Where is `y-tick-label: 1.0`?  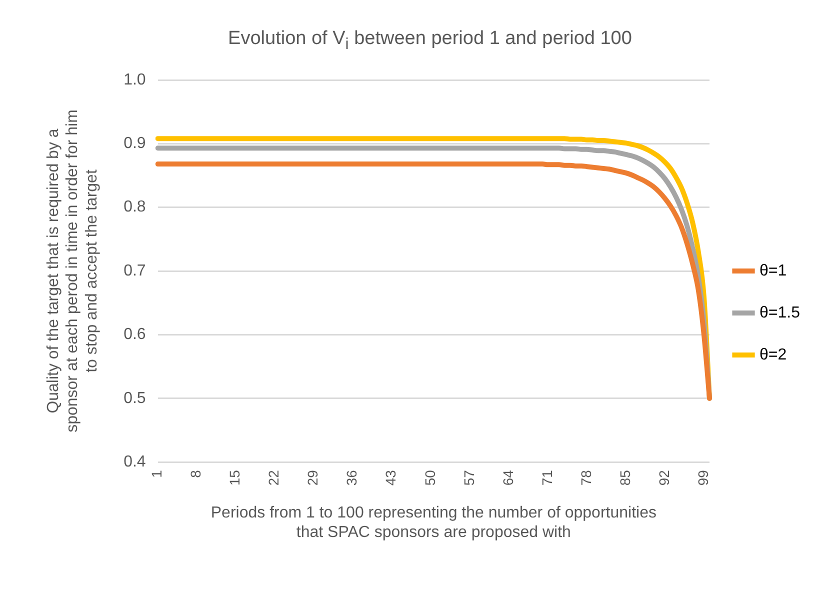 y-tick-label: 1.0 is located at coordinates (135, 79).